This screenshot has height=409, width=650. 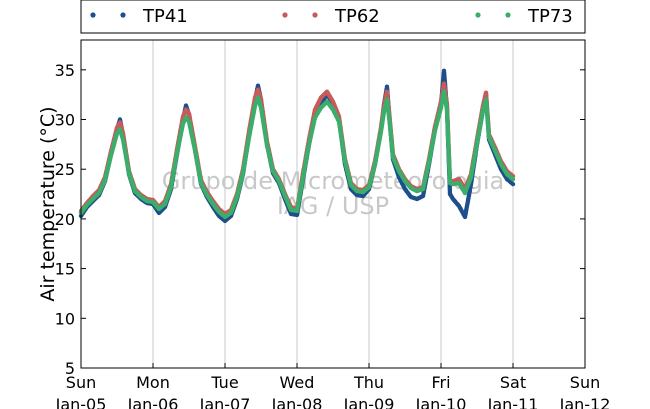 I want to click on x-tick-label-date: Jan-10, so click(x=441, y=402).